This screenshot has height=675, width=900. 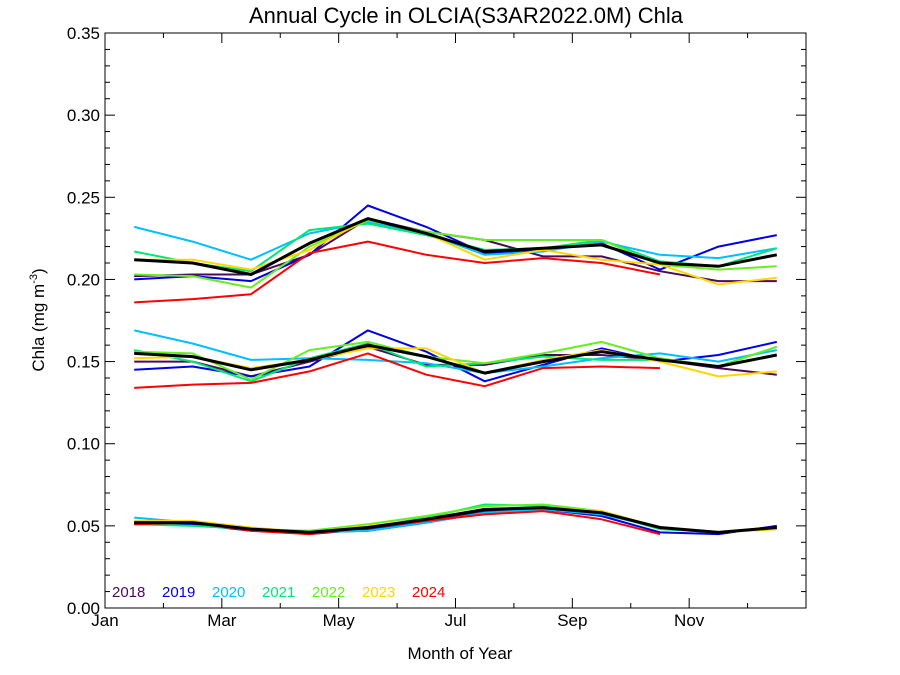 What do you see at coordinates (83, 526) in the screenshot?
I see `y-tick-label: 0.05` at bounding box center [83, 526].